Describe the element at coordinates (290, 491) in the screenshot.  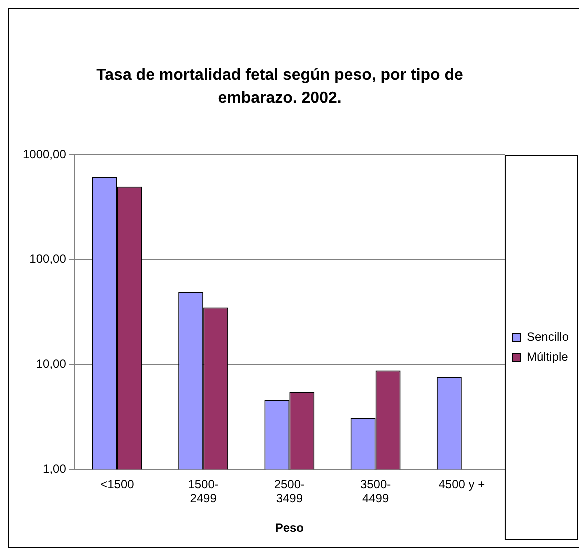
I see `x-tick-label: 2500-3499` at that location.